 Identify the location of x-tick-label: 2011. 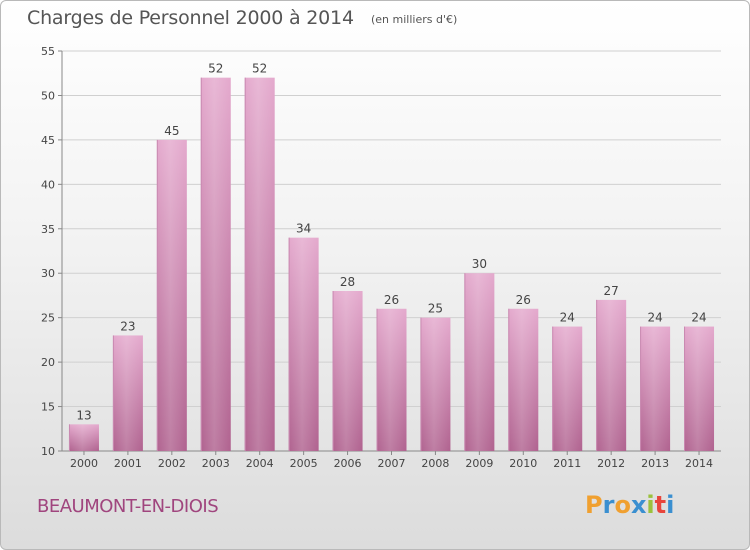
(567, 463).